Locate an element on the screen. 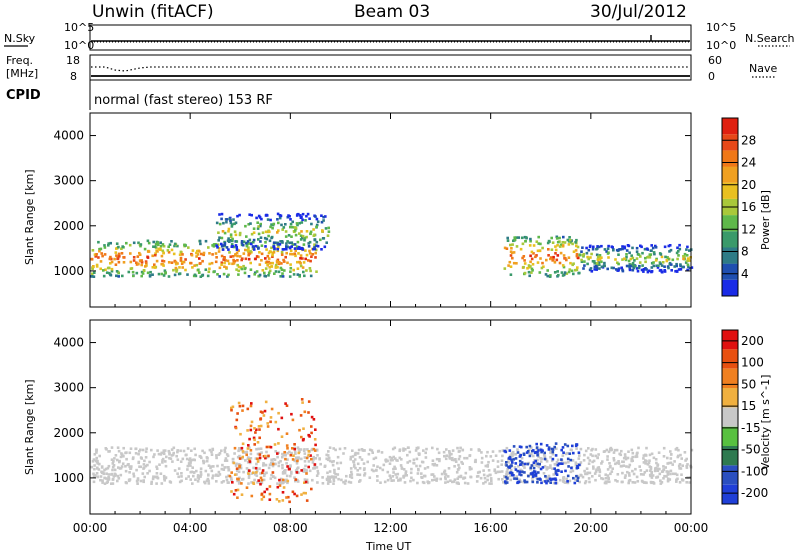 The image size is (800, 554). x-tick-label: 08:00 is located at coordinates (290, 528).